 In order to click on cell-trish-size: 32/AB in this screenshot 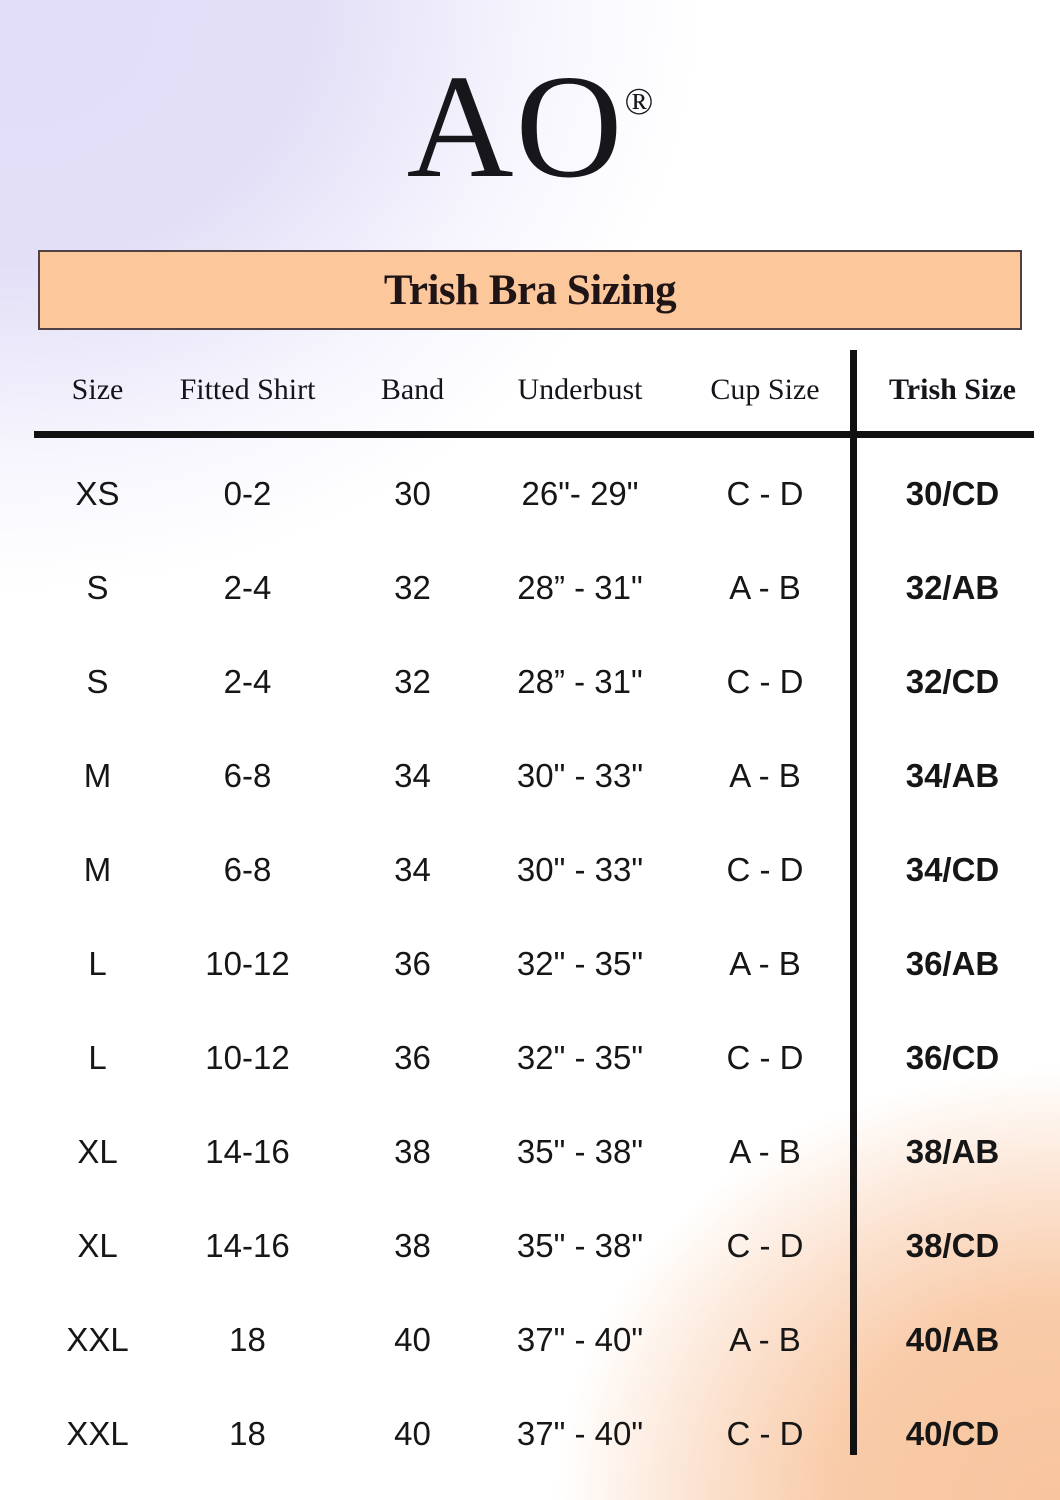, I will do `click(952, 587)`.